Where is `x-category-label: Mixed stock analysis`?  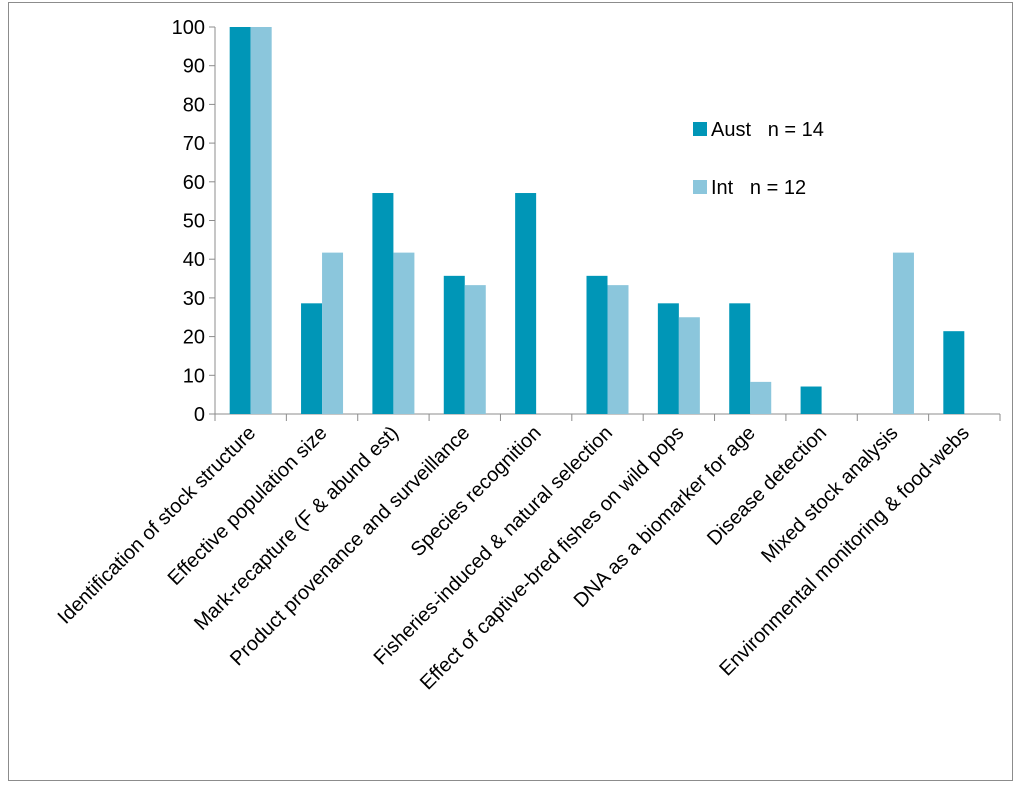 x-category-label: Mixed stock analysis is located at coordinates (829, 494).